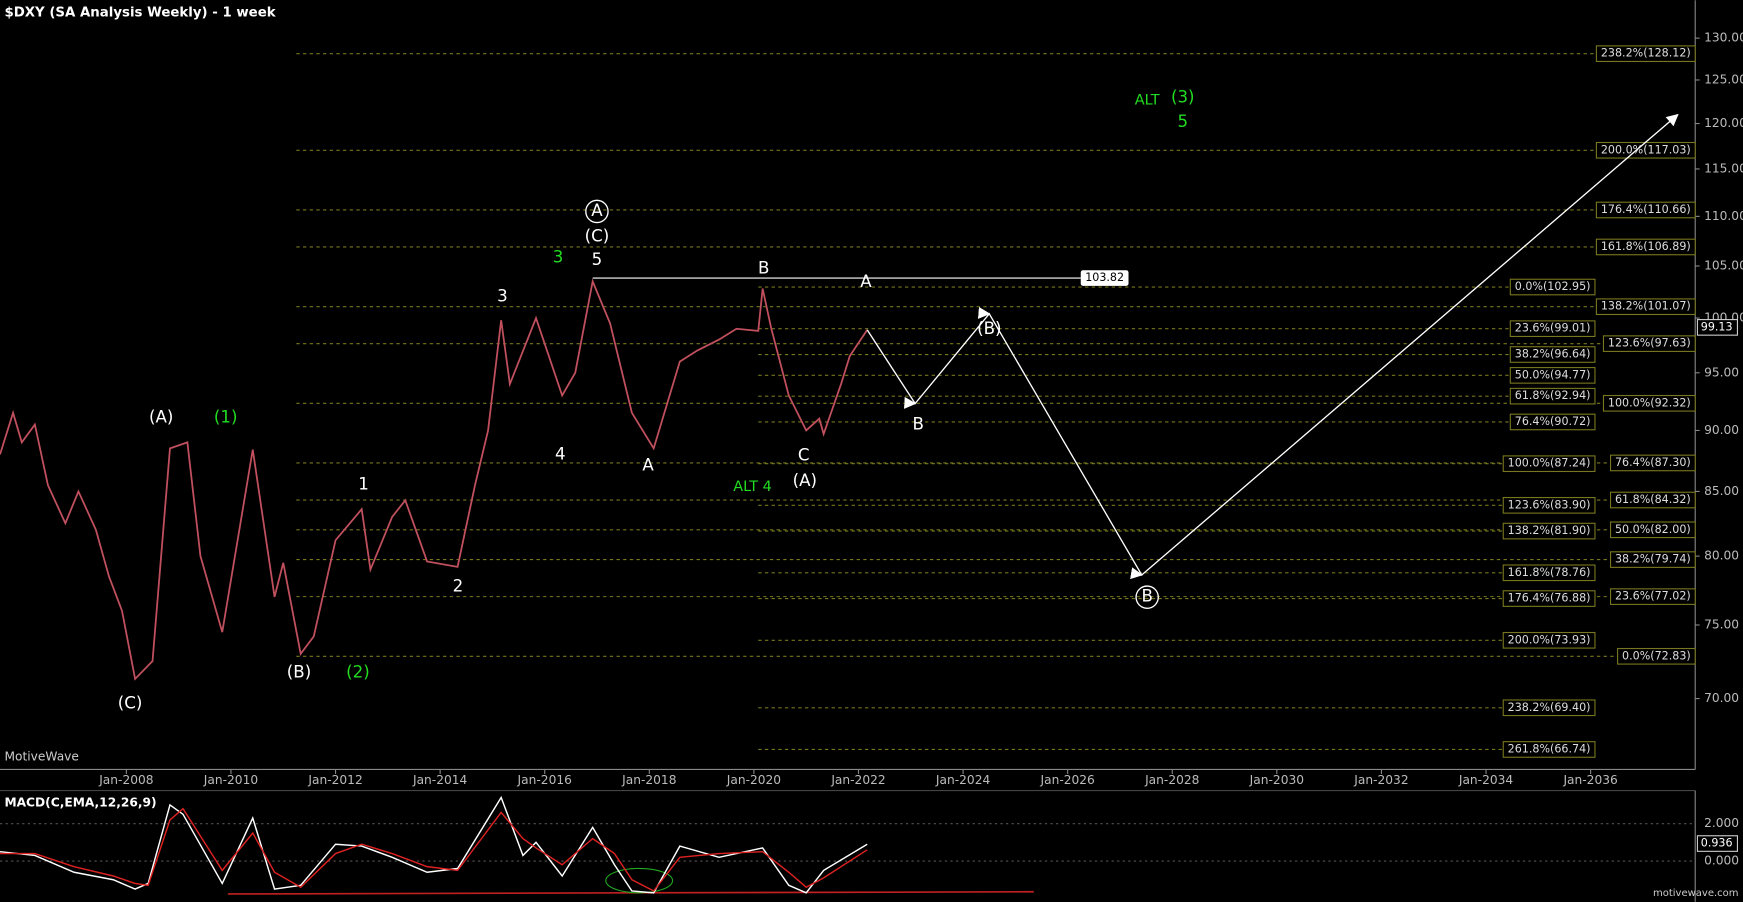 This screenshot has height=902, width=1743. I want to click on fib-label: 261.8%(66.74), so click(1549, 748).